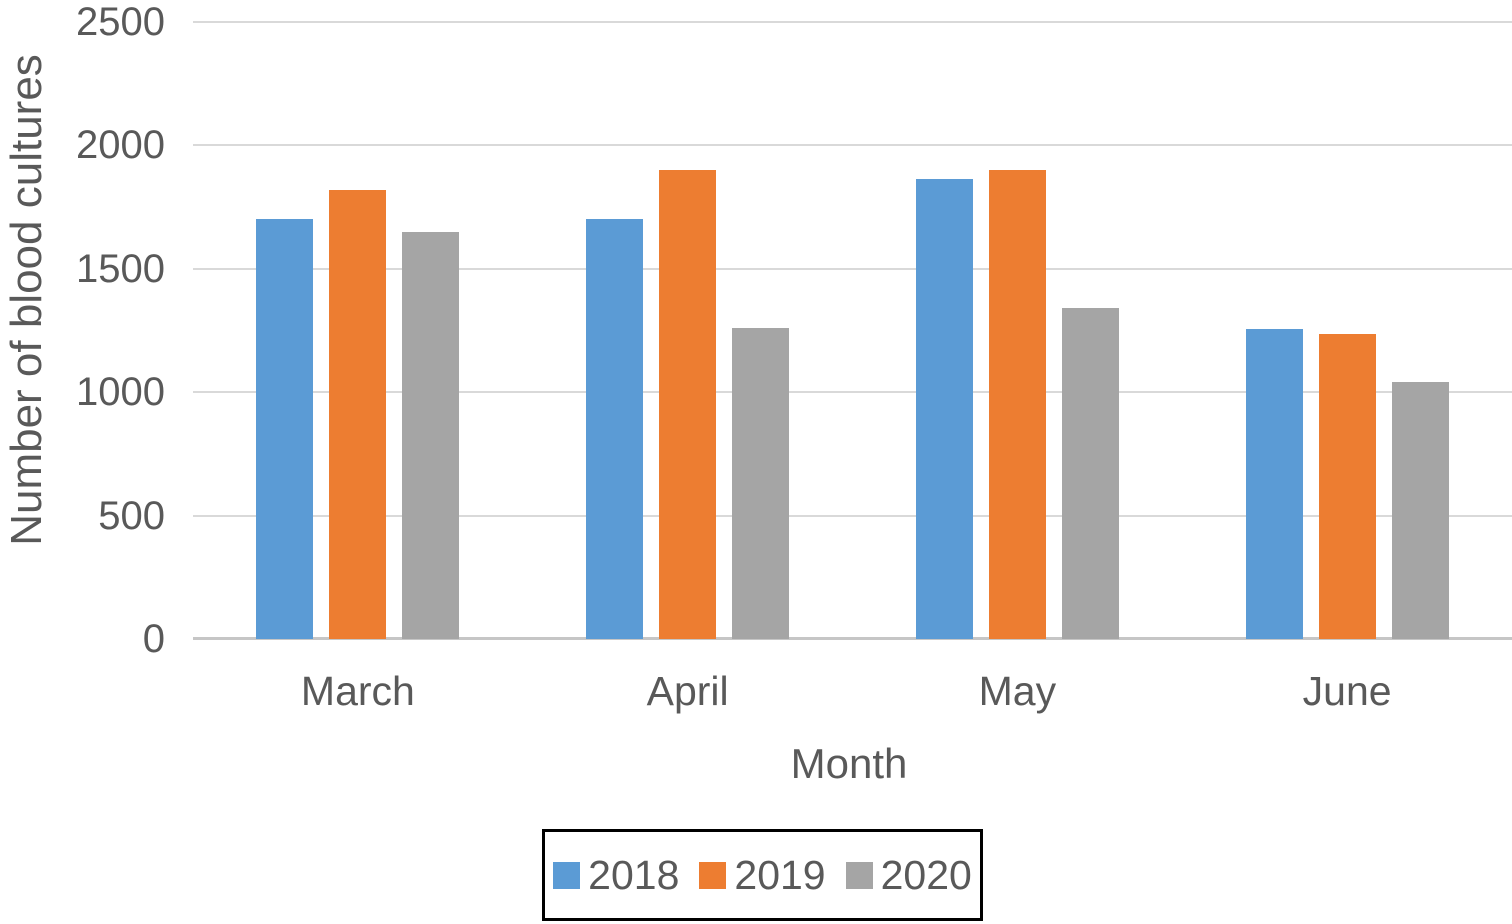 Image resolution: width=1512 pixels, height=924 pixels. What do you see at coordinates (120, 22) in the screenshot?
I see `y-tick-label-2500: 2500` at bounding box center [120, 22].